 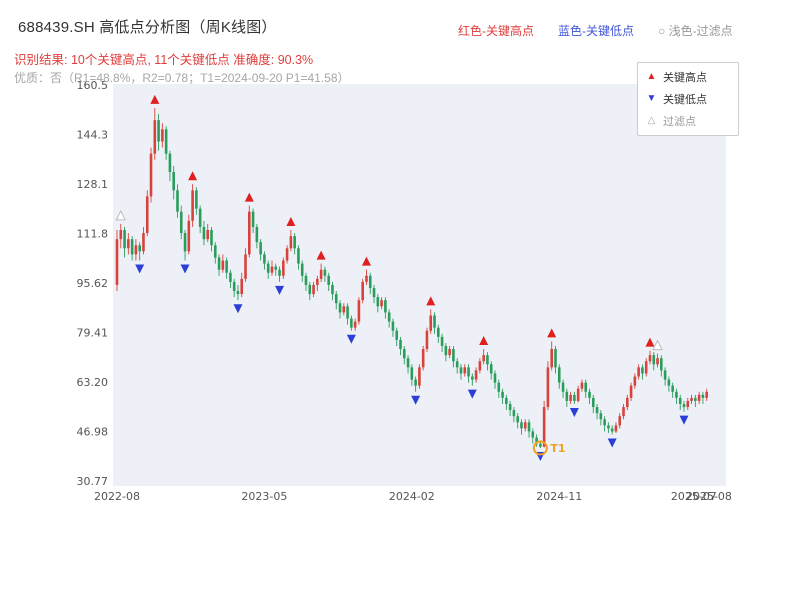 What do you see at coordinates (93, 333) in the screenshot?
I see `y-tick-label: 79.41` at bounding box center [93, 333].